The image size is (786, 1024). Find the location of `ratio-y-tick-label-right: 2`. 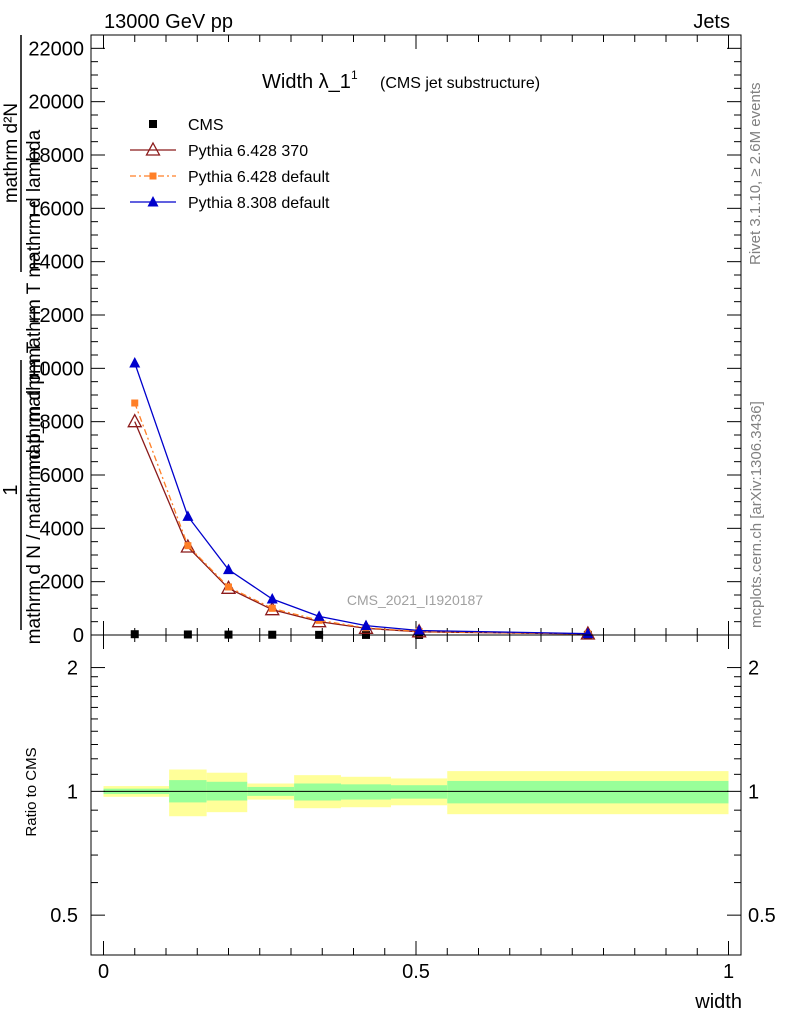

ratio-y-tick-label-right: 2 is located at coordinates (753, 669).